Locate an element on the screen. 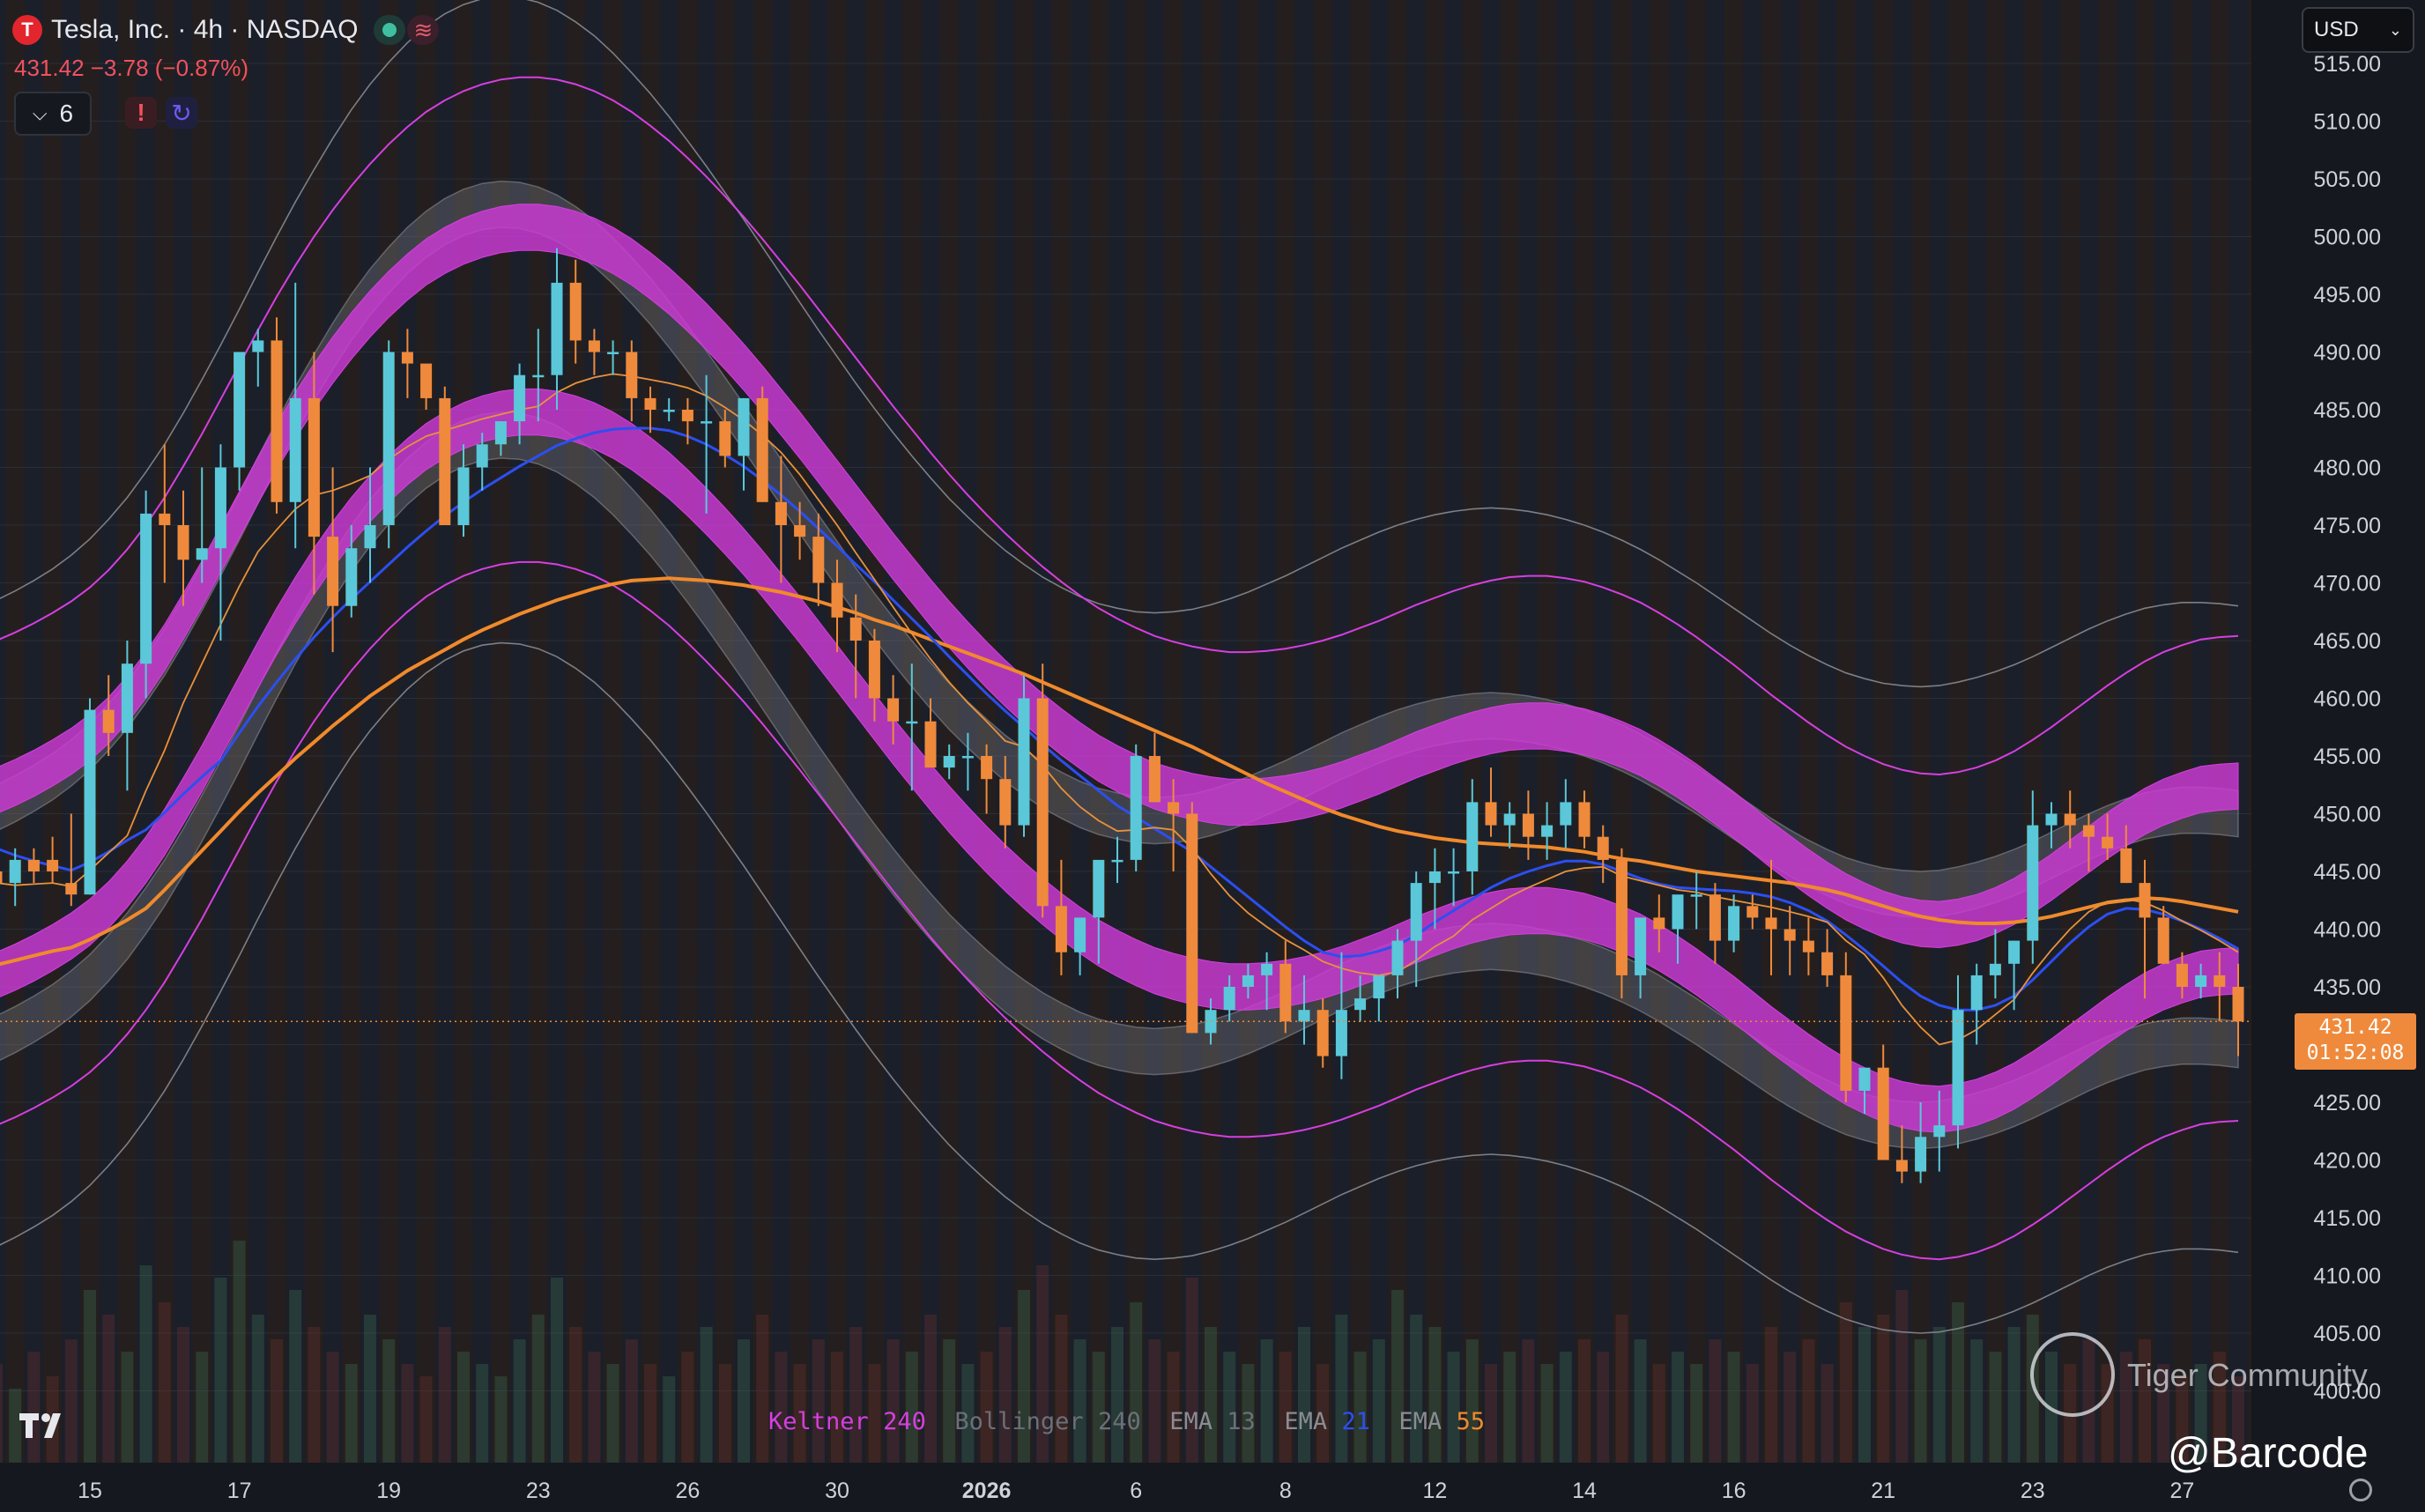  alert-icon: ! is located at coordinates (141, 113).